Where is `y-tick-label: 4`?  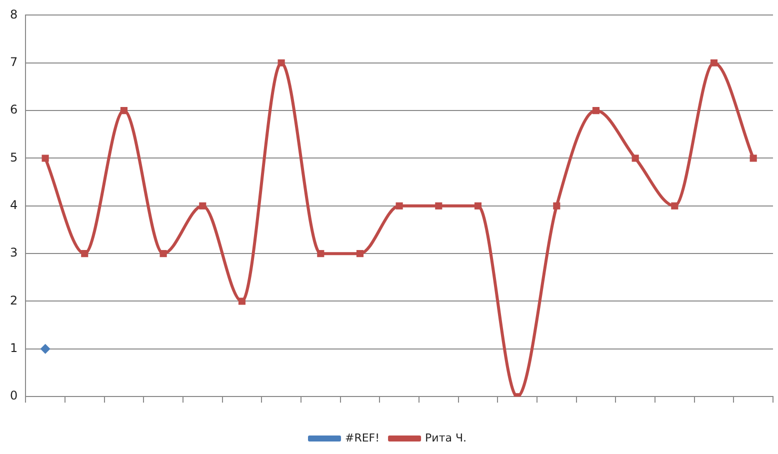 y-tick-label: 4 is located at coordinates (14, 205).